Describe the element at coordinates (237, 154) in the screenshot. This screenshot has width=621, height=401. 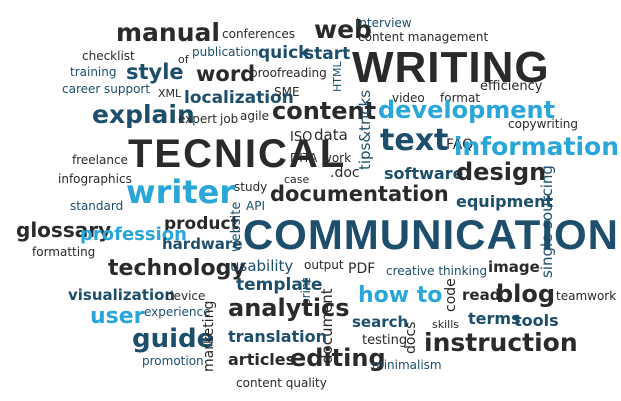
I see `word-tecnical: TECNICAL` at that location.